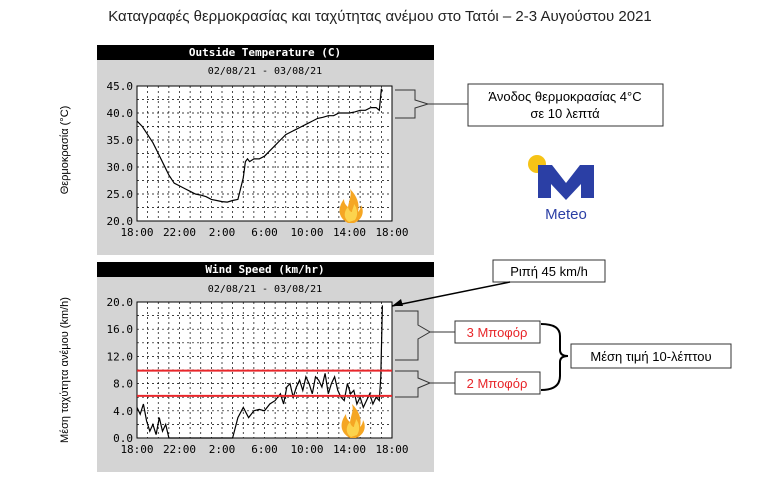 The image size is (760, 485). I want to click on logo-m-mark, so click(566, 182).